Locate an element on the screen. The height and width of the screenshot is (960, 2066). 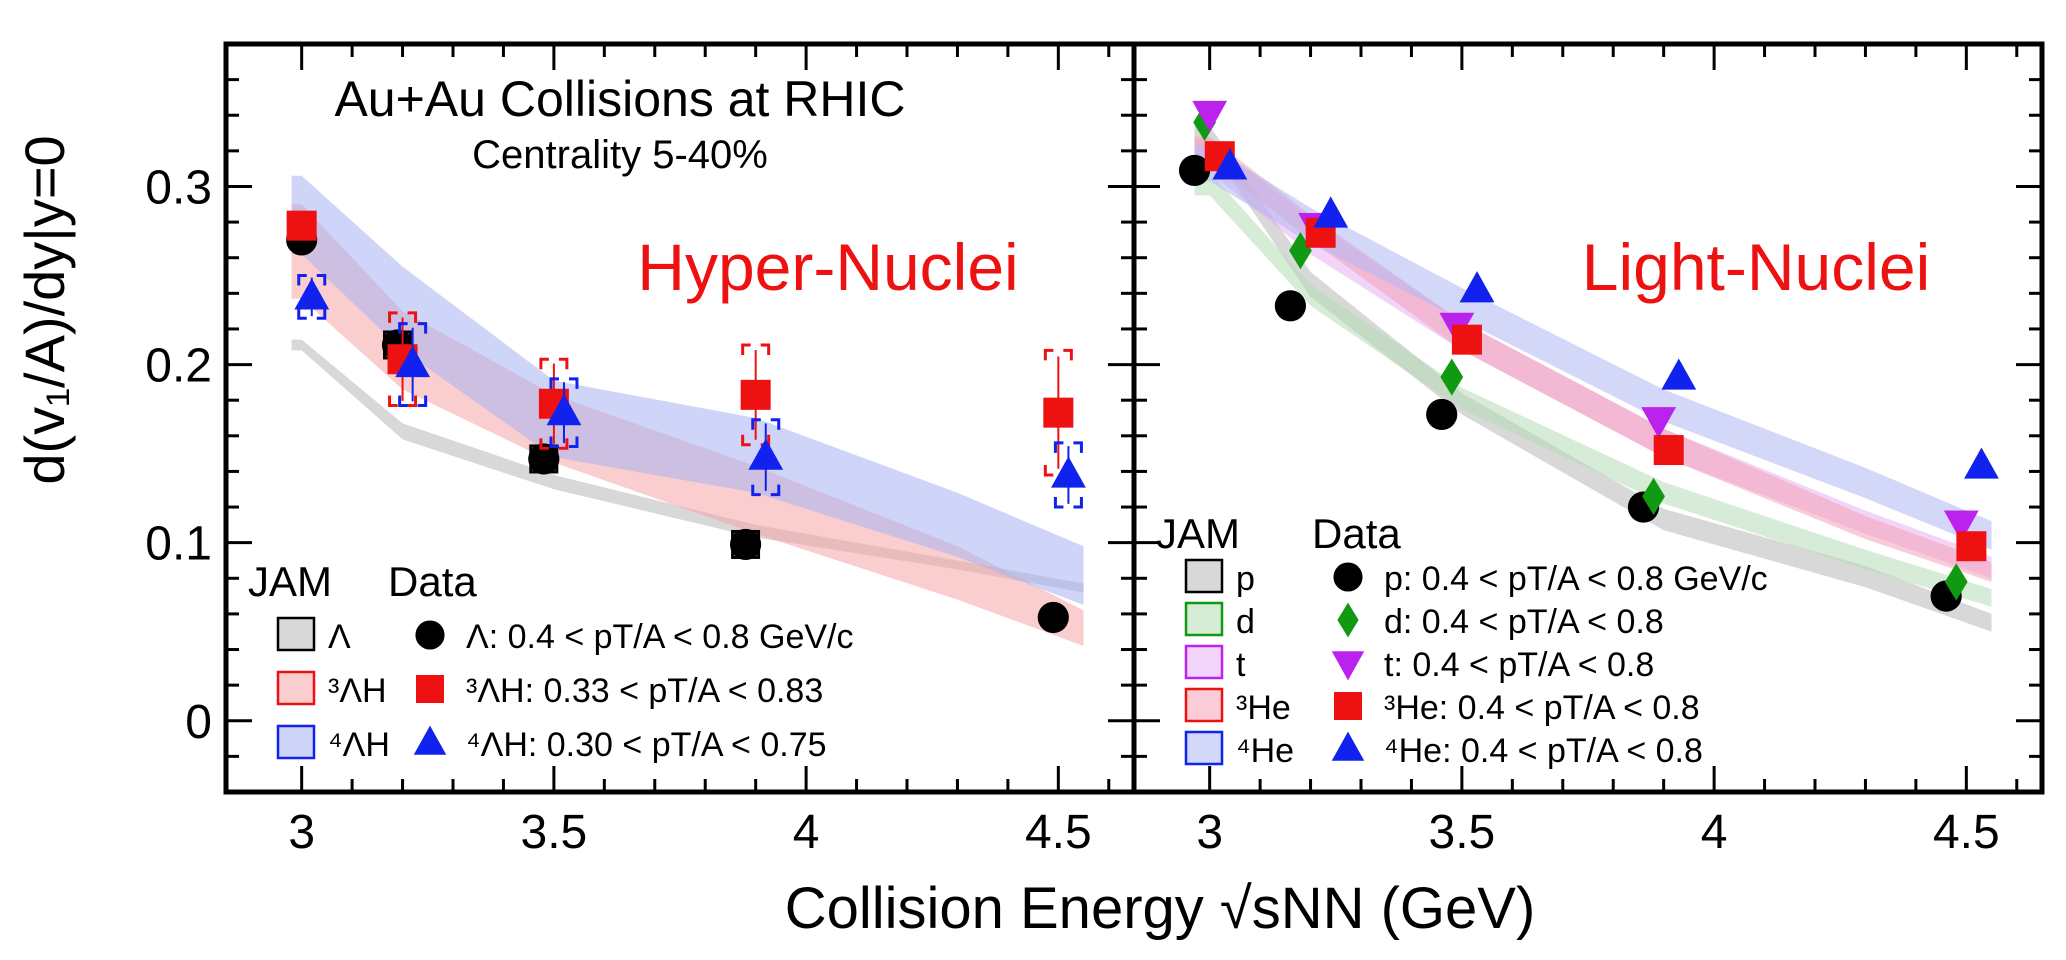
legend-data-label: ⁴ΛH: 0.30 < pT/A < 0.75 is located at coordinates (646, 745).